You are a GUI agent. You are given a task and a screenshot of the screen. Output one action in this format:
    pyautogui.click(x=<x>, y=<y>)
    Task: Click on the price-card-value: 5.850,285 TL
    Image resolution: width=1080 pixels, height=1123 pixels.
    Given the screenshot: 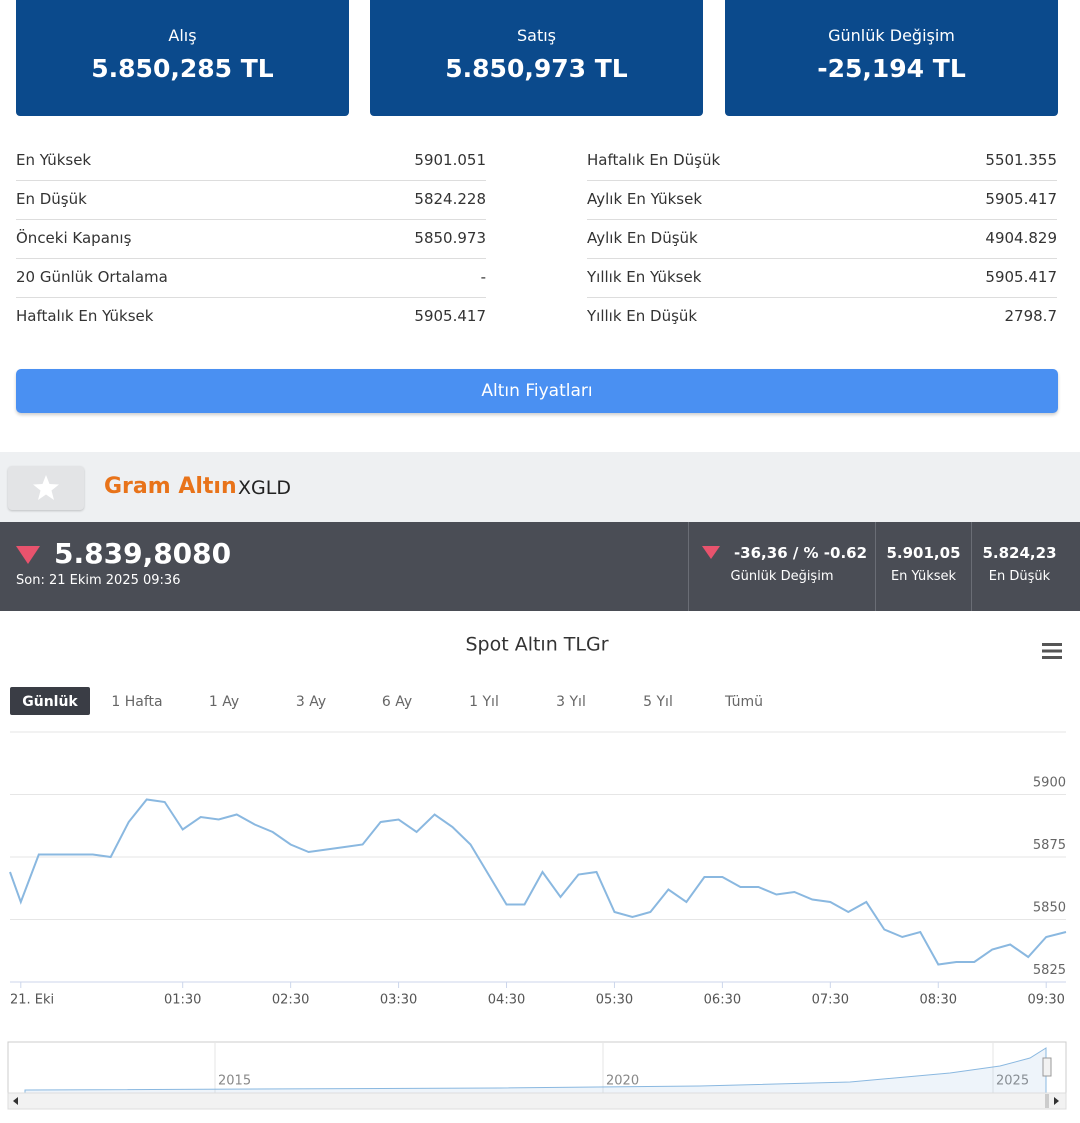 What is the action you would take?
    pyautogui.click(x=182, y=68)
    